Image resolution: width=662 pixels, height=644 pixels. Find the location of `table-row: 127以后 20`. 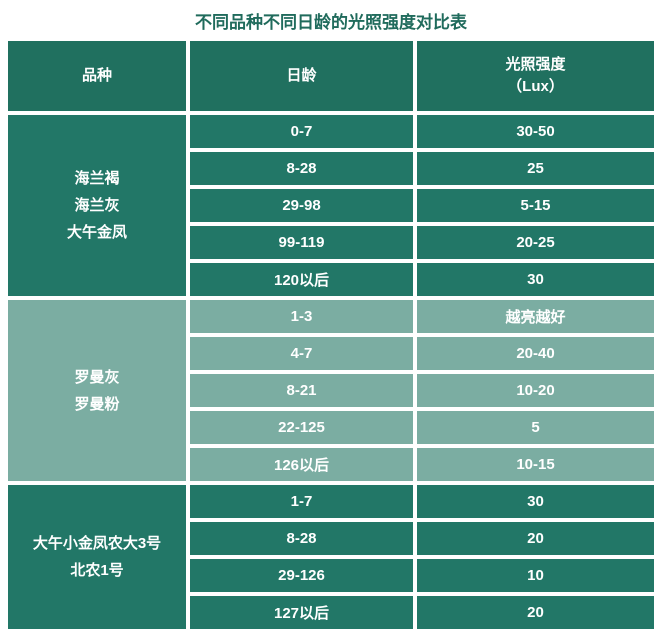

table-row: 127以后 20 is located at coordinates (331, 612).